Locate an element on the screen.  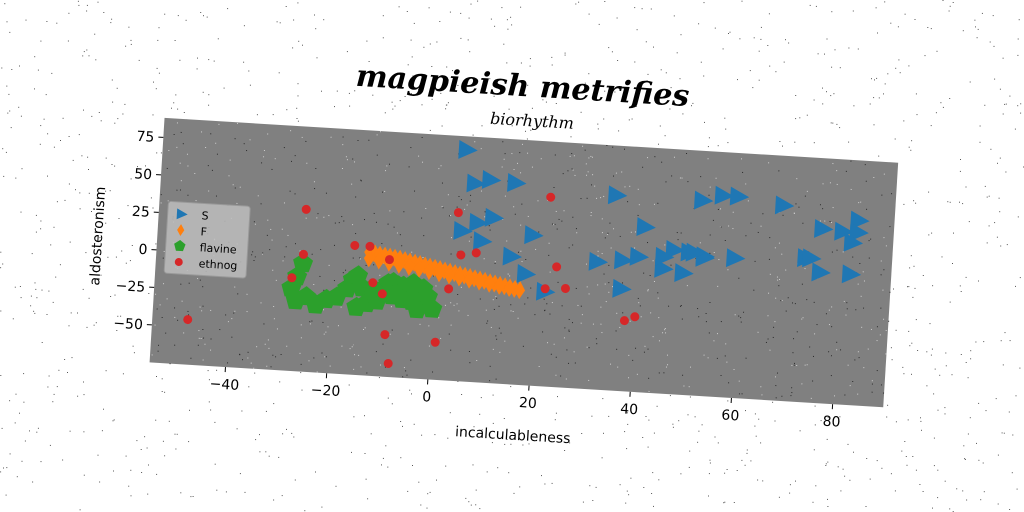
point-ethnog is located at coordinates (461, 255).